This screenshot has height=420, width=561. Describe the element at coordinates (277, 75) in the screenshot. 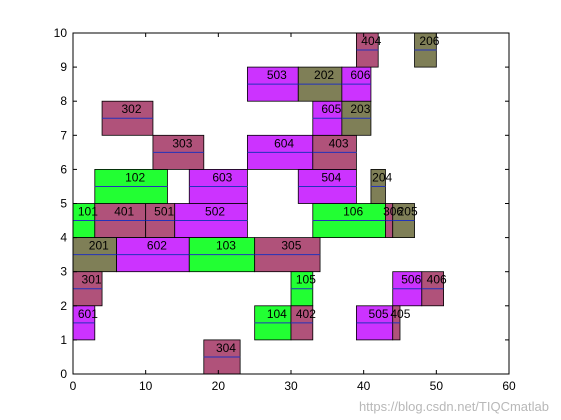

I see `block-label-503: 503` at that location.